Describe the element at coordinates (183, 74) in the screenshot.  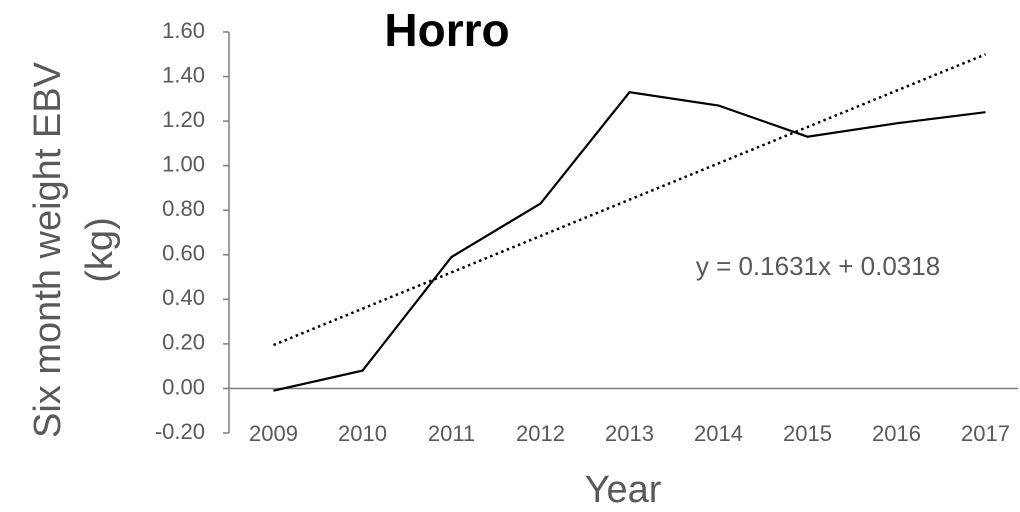
I see `y-tick-label: 1.40` at that location.